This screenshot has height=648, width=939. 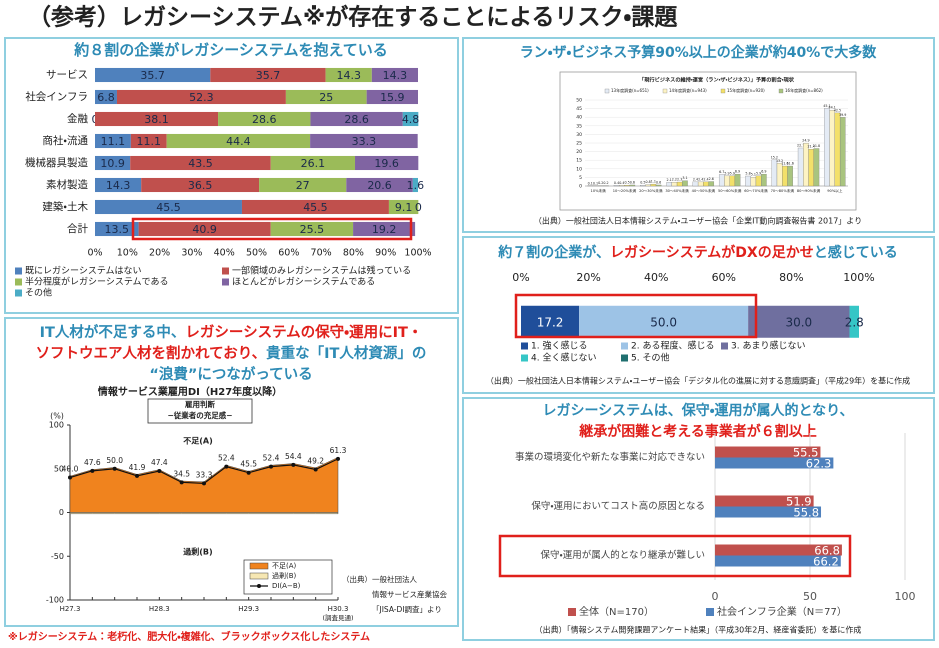 I want to click on source: 情報サービス産業協会, so click(x=409, y=594).